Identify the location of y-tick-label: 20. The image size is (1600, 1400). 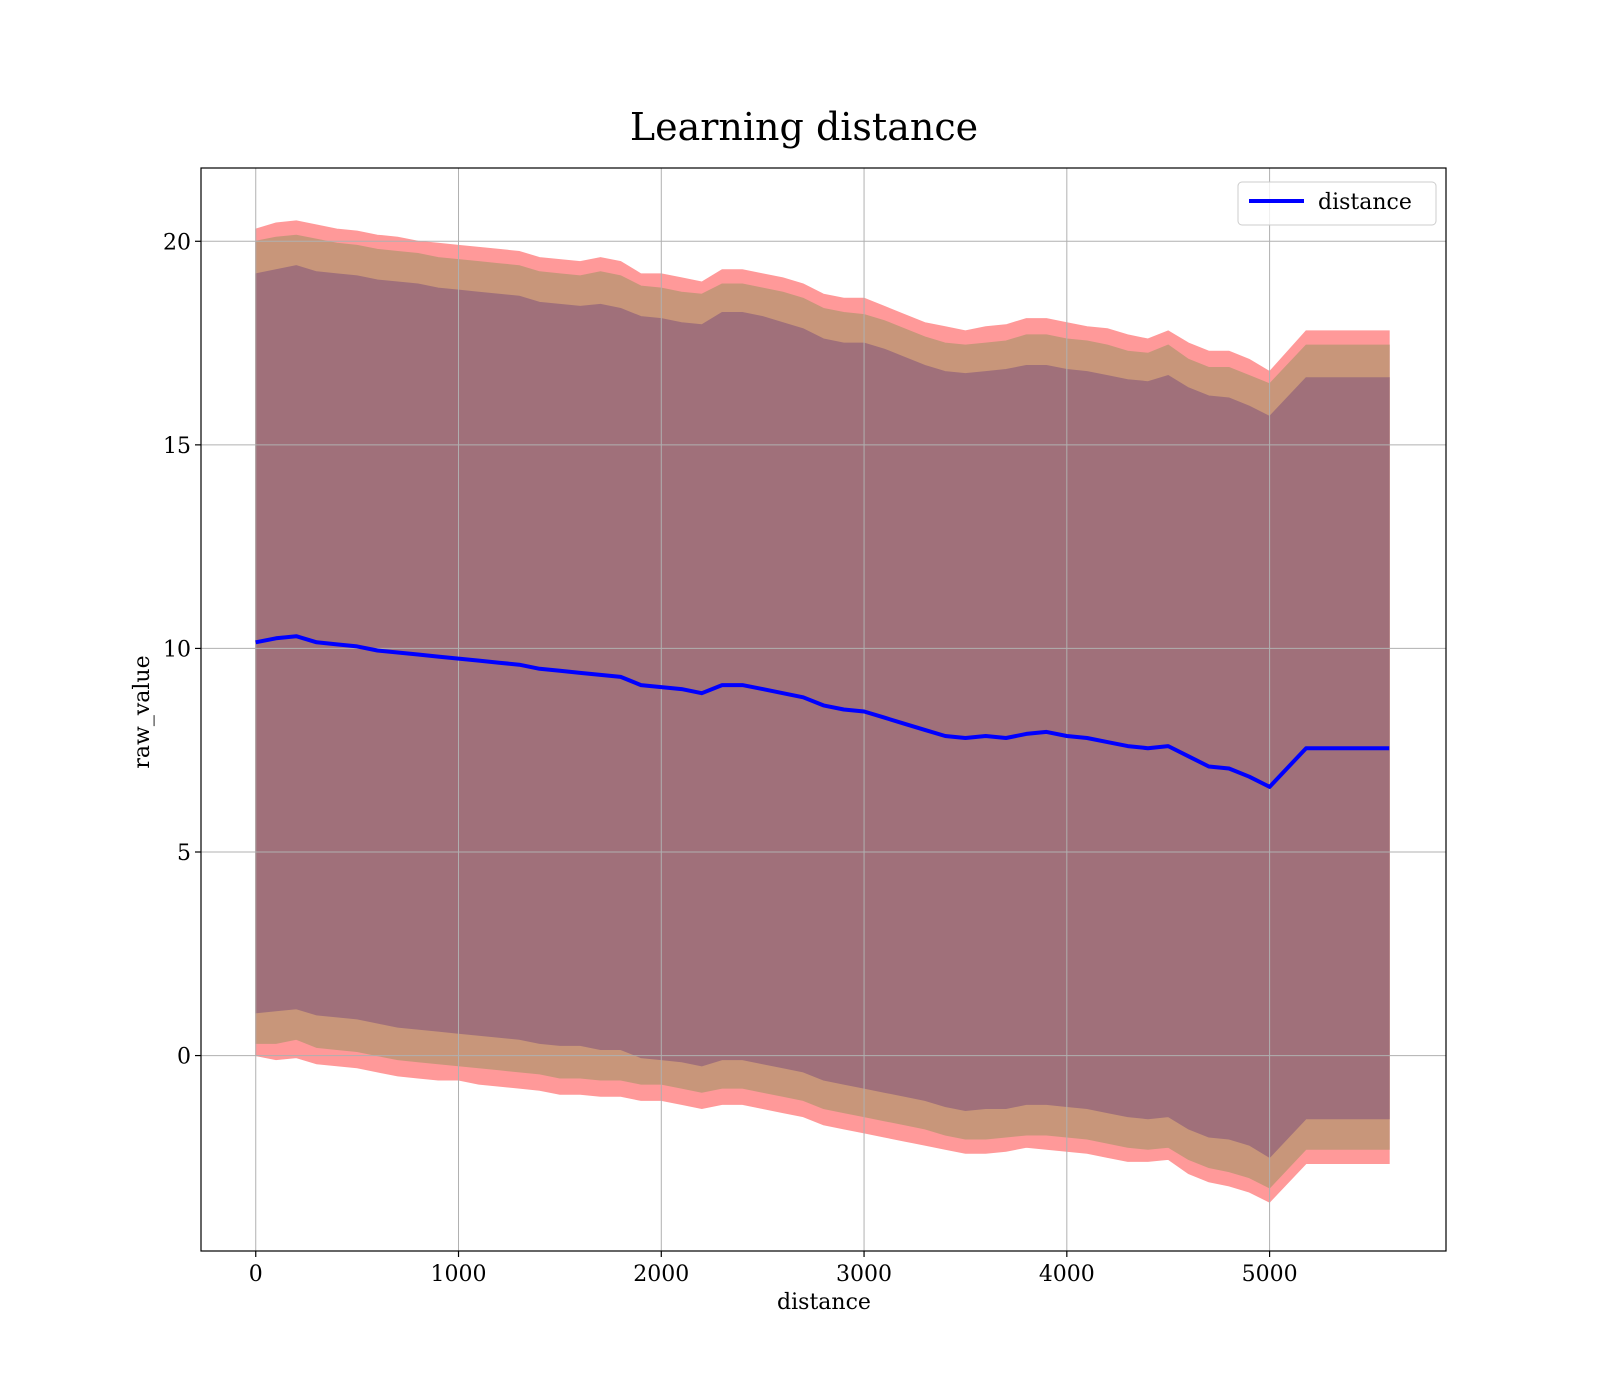
(177, 242).